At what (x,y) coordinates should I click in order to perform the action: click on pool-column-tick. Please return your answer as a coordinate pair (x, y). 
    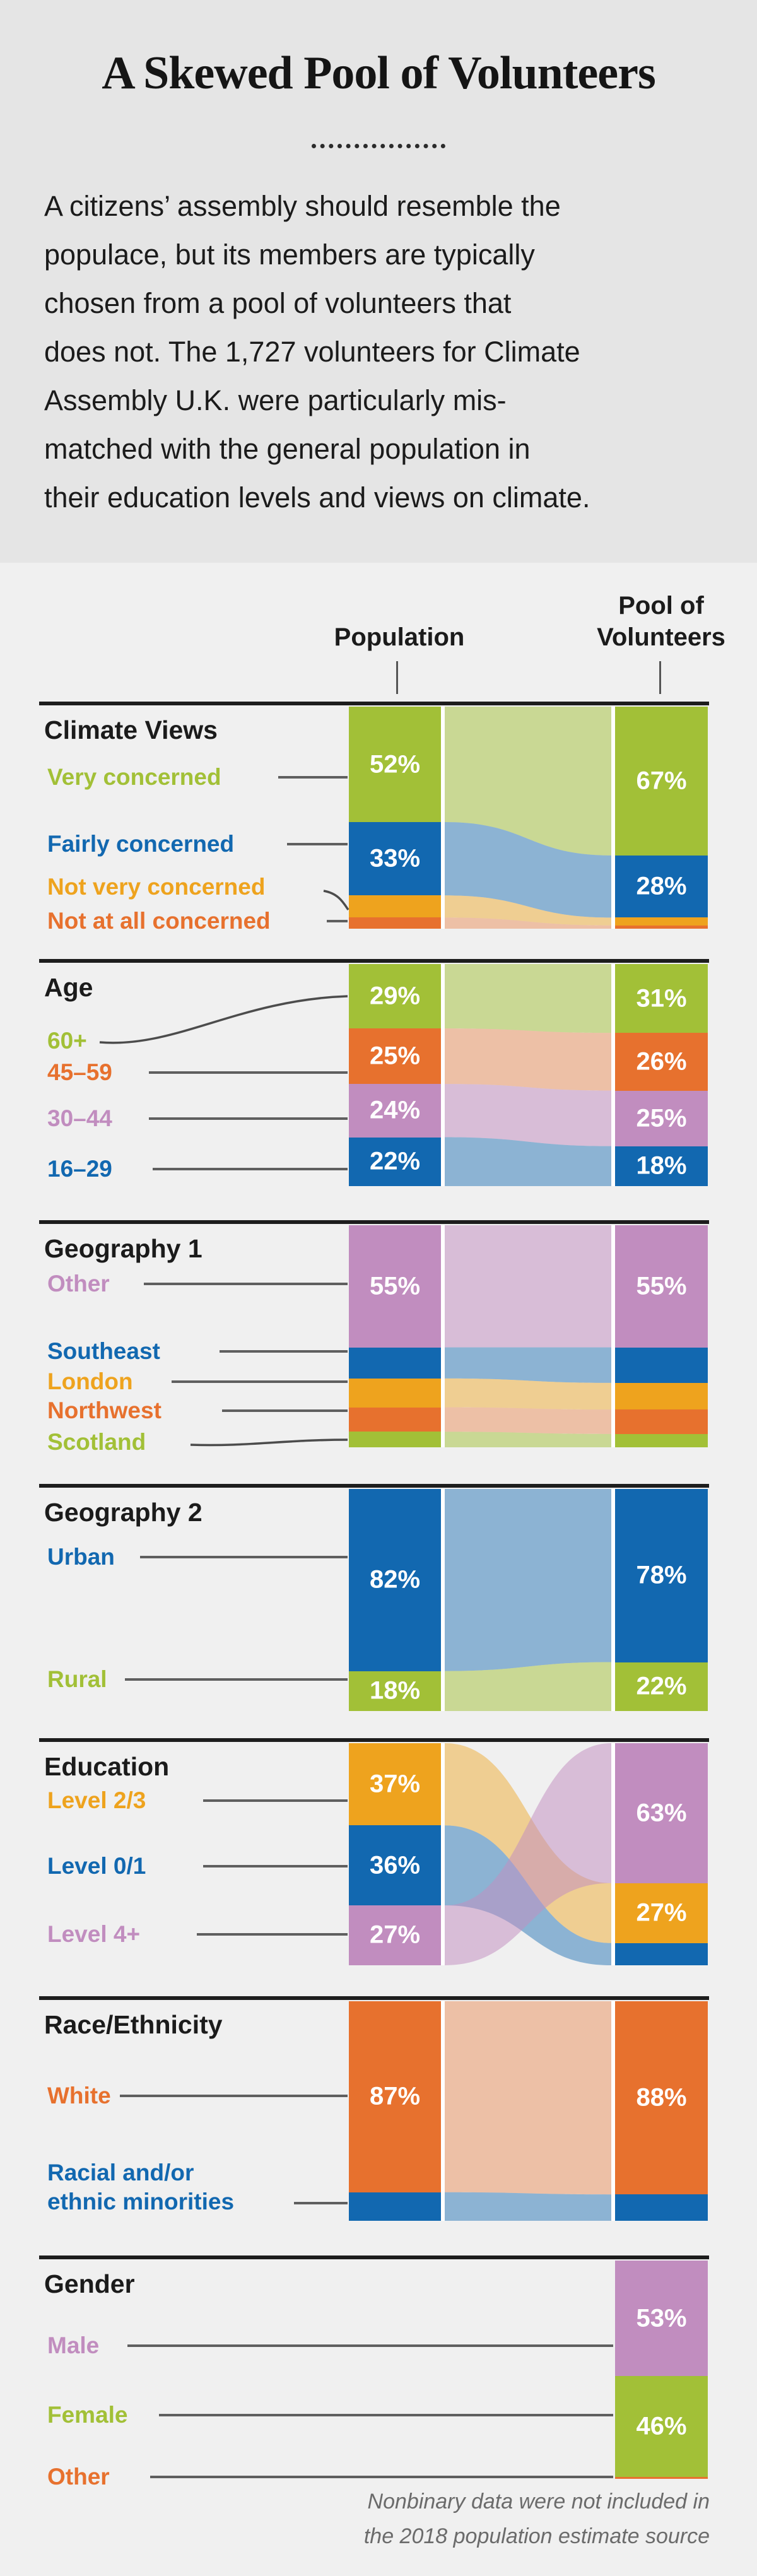
    Looking at the image, I should click on (660, 677).